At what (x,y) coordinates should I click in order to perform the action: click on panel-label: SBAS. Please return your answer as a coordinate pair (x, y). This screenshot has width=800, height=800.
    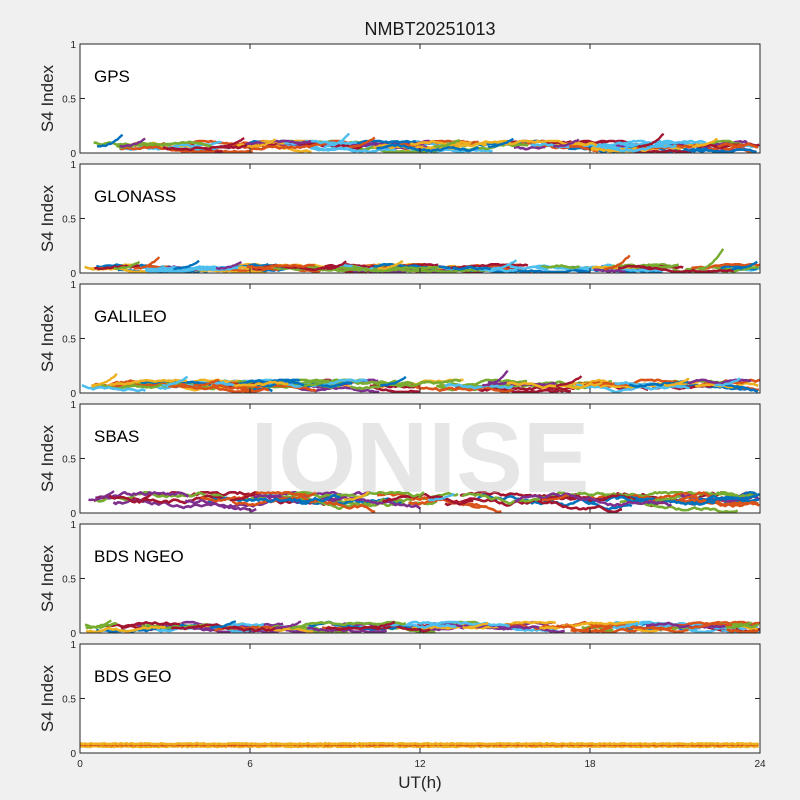
    Looking at the image, I should click on (116, 436).